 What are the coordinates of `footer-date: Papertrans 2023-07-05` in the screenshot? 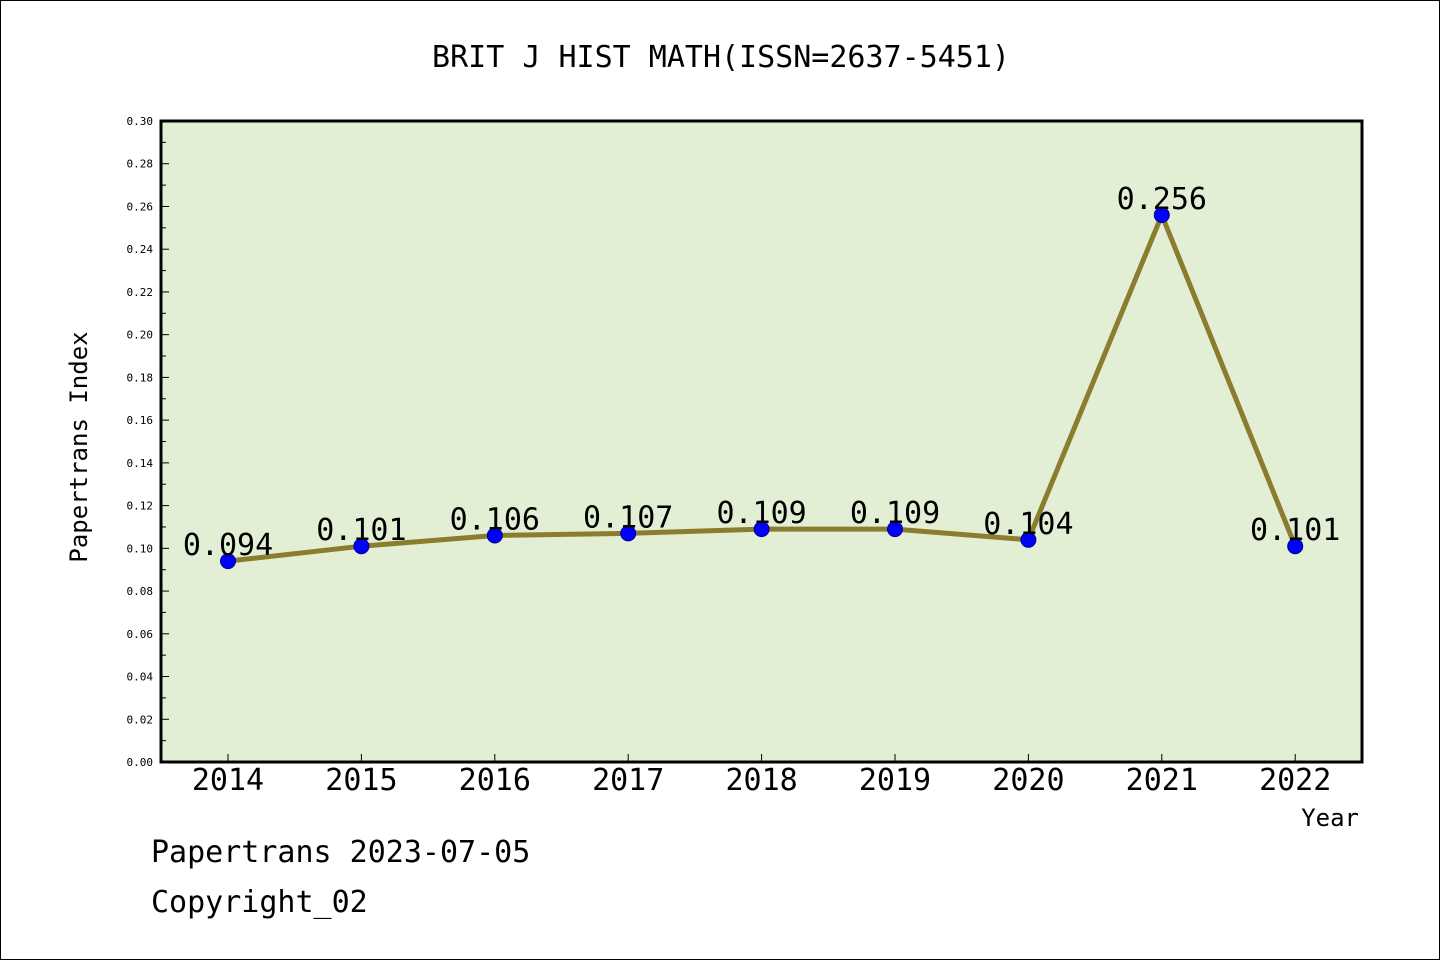 It's located at (341, 852).